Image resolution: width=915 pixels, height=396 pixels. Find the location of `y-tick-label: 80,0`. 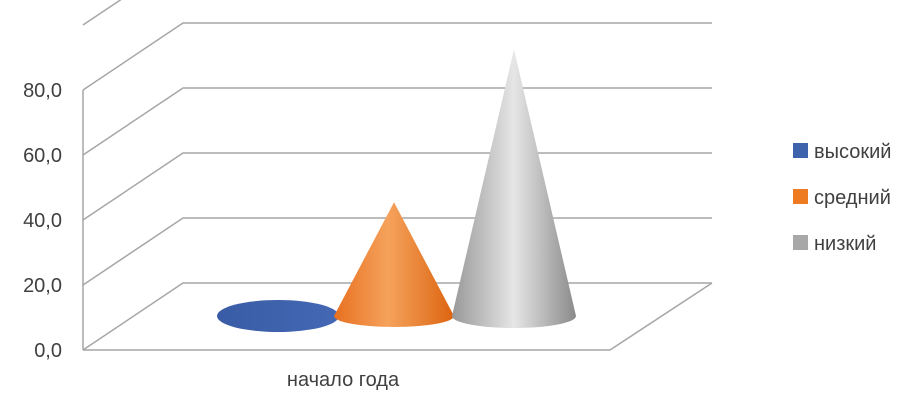

y-tick-label: 80,0 is located at coordinates (42, 91).